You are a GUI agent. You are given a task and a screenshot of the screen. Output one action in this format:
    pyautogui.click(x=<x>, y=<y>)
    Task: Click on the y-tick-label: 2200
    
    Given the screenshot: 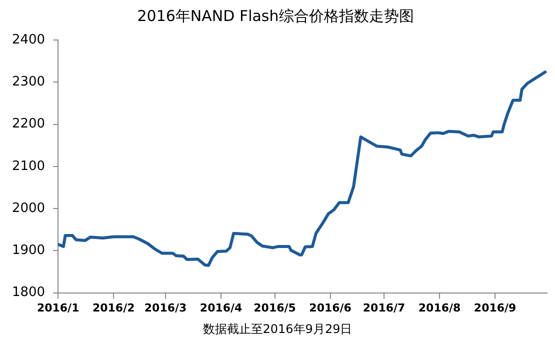 What is the action you would take?
    pyautogui.click(x=29, y=124)
    